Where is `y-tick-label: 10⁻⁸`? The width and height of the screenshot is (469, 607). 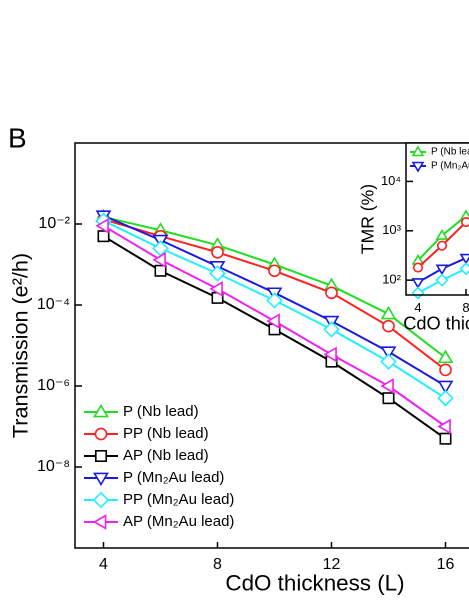 y-tick-label: 10⁻⁸ is located at coordinates (53, 466).